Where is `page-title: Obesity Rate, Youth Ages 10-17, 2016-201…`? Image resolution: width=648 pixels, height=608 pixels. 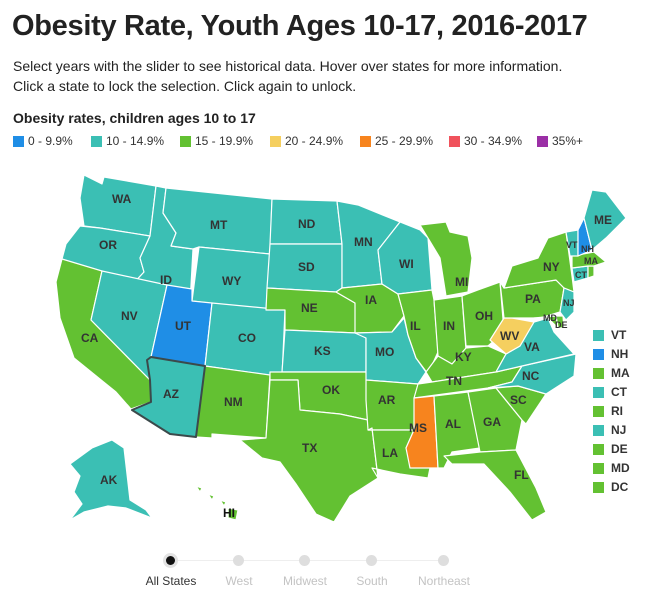
page-title: Obesity Rate, Youth Ages 10-17, 2016-201… is located at coordinates (300, 26).